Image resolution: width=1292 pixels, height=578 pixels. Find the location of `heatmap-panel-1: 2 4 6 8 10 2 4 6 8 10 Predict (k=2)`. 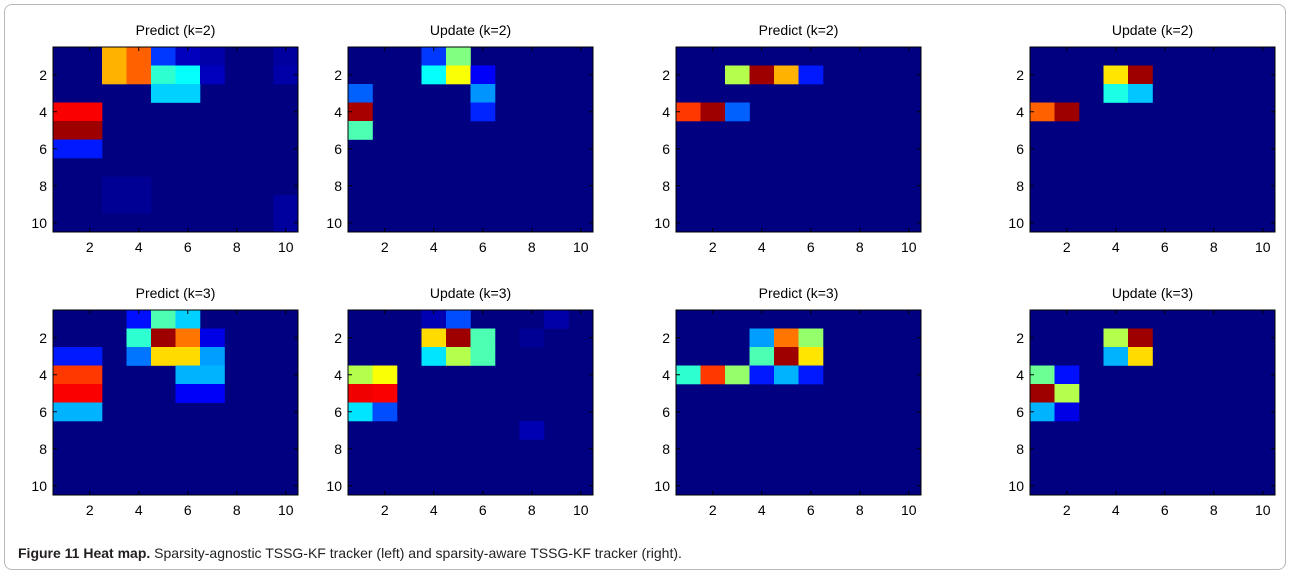

heatmap-panel-1: 2 4 6 8 10 2 4 6 8 10 Predict (k=2) is located at coordinates (165, 138).